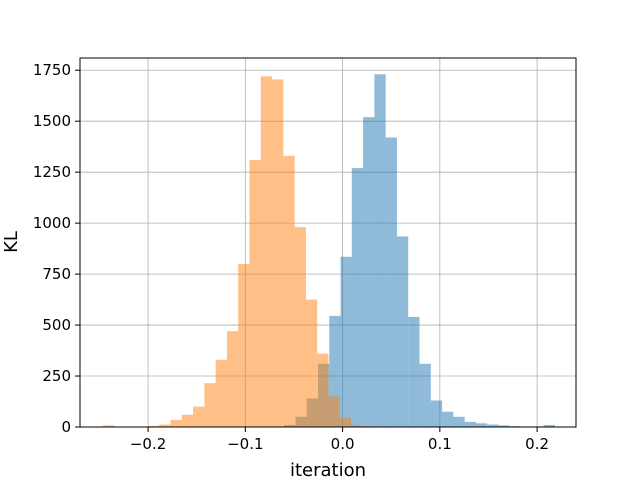  I want to click on y-tick-label: 1000, so click(52, 223).